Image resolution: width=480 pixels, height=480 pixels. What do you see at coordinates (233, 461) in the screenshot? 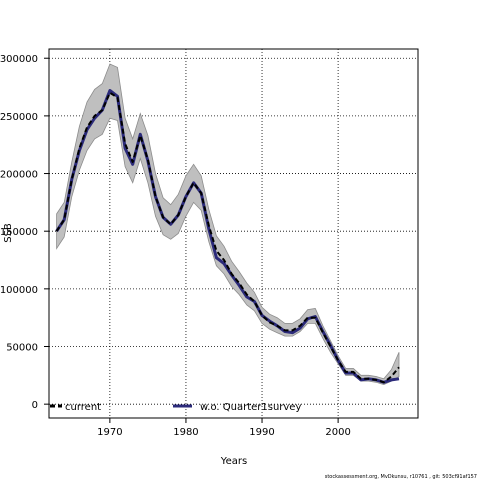
I see `x-axis-title: Years` at bounding box center [233, 461].